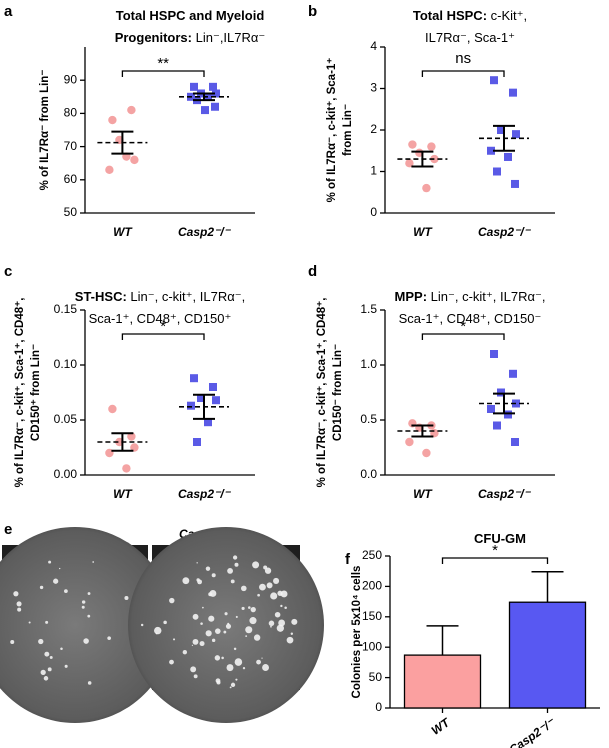 The image size is (609, 748). I want to click on y-axis-label: from Lin⁻, so click(348, 130).